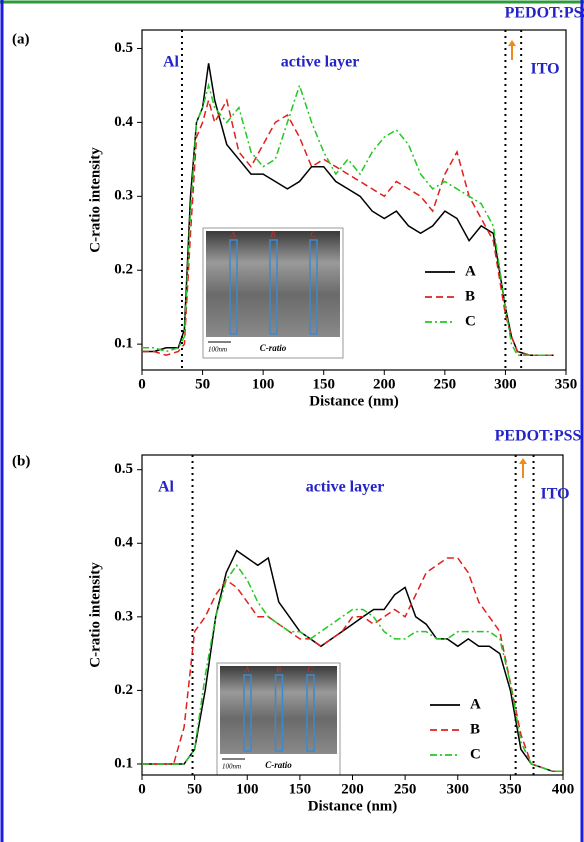 This screenshot has width=584, height=842. What do you see at coordinates (21, 39) in the screenshot?
I see `panel-label: (a)` at bounding box center [21, 39].